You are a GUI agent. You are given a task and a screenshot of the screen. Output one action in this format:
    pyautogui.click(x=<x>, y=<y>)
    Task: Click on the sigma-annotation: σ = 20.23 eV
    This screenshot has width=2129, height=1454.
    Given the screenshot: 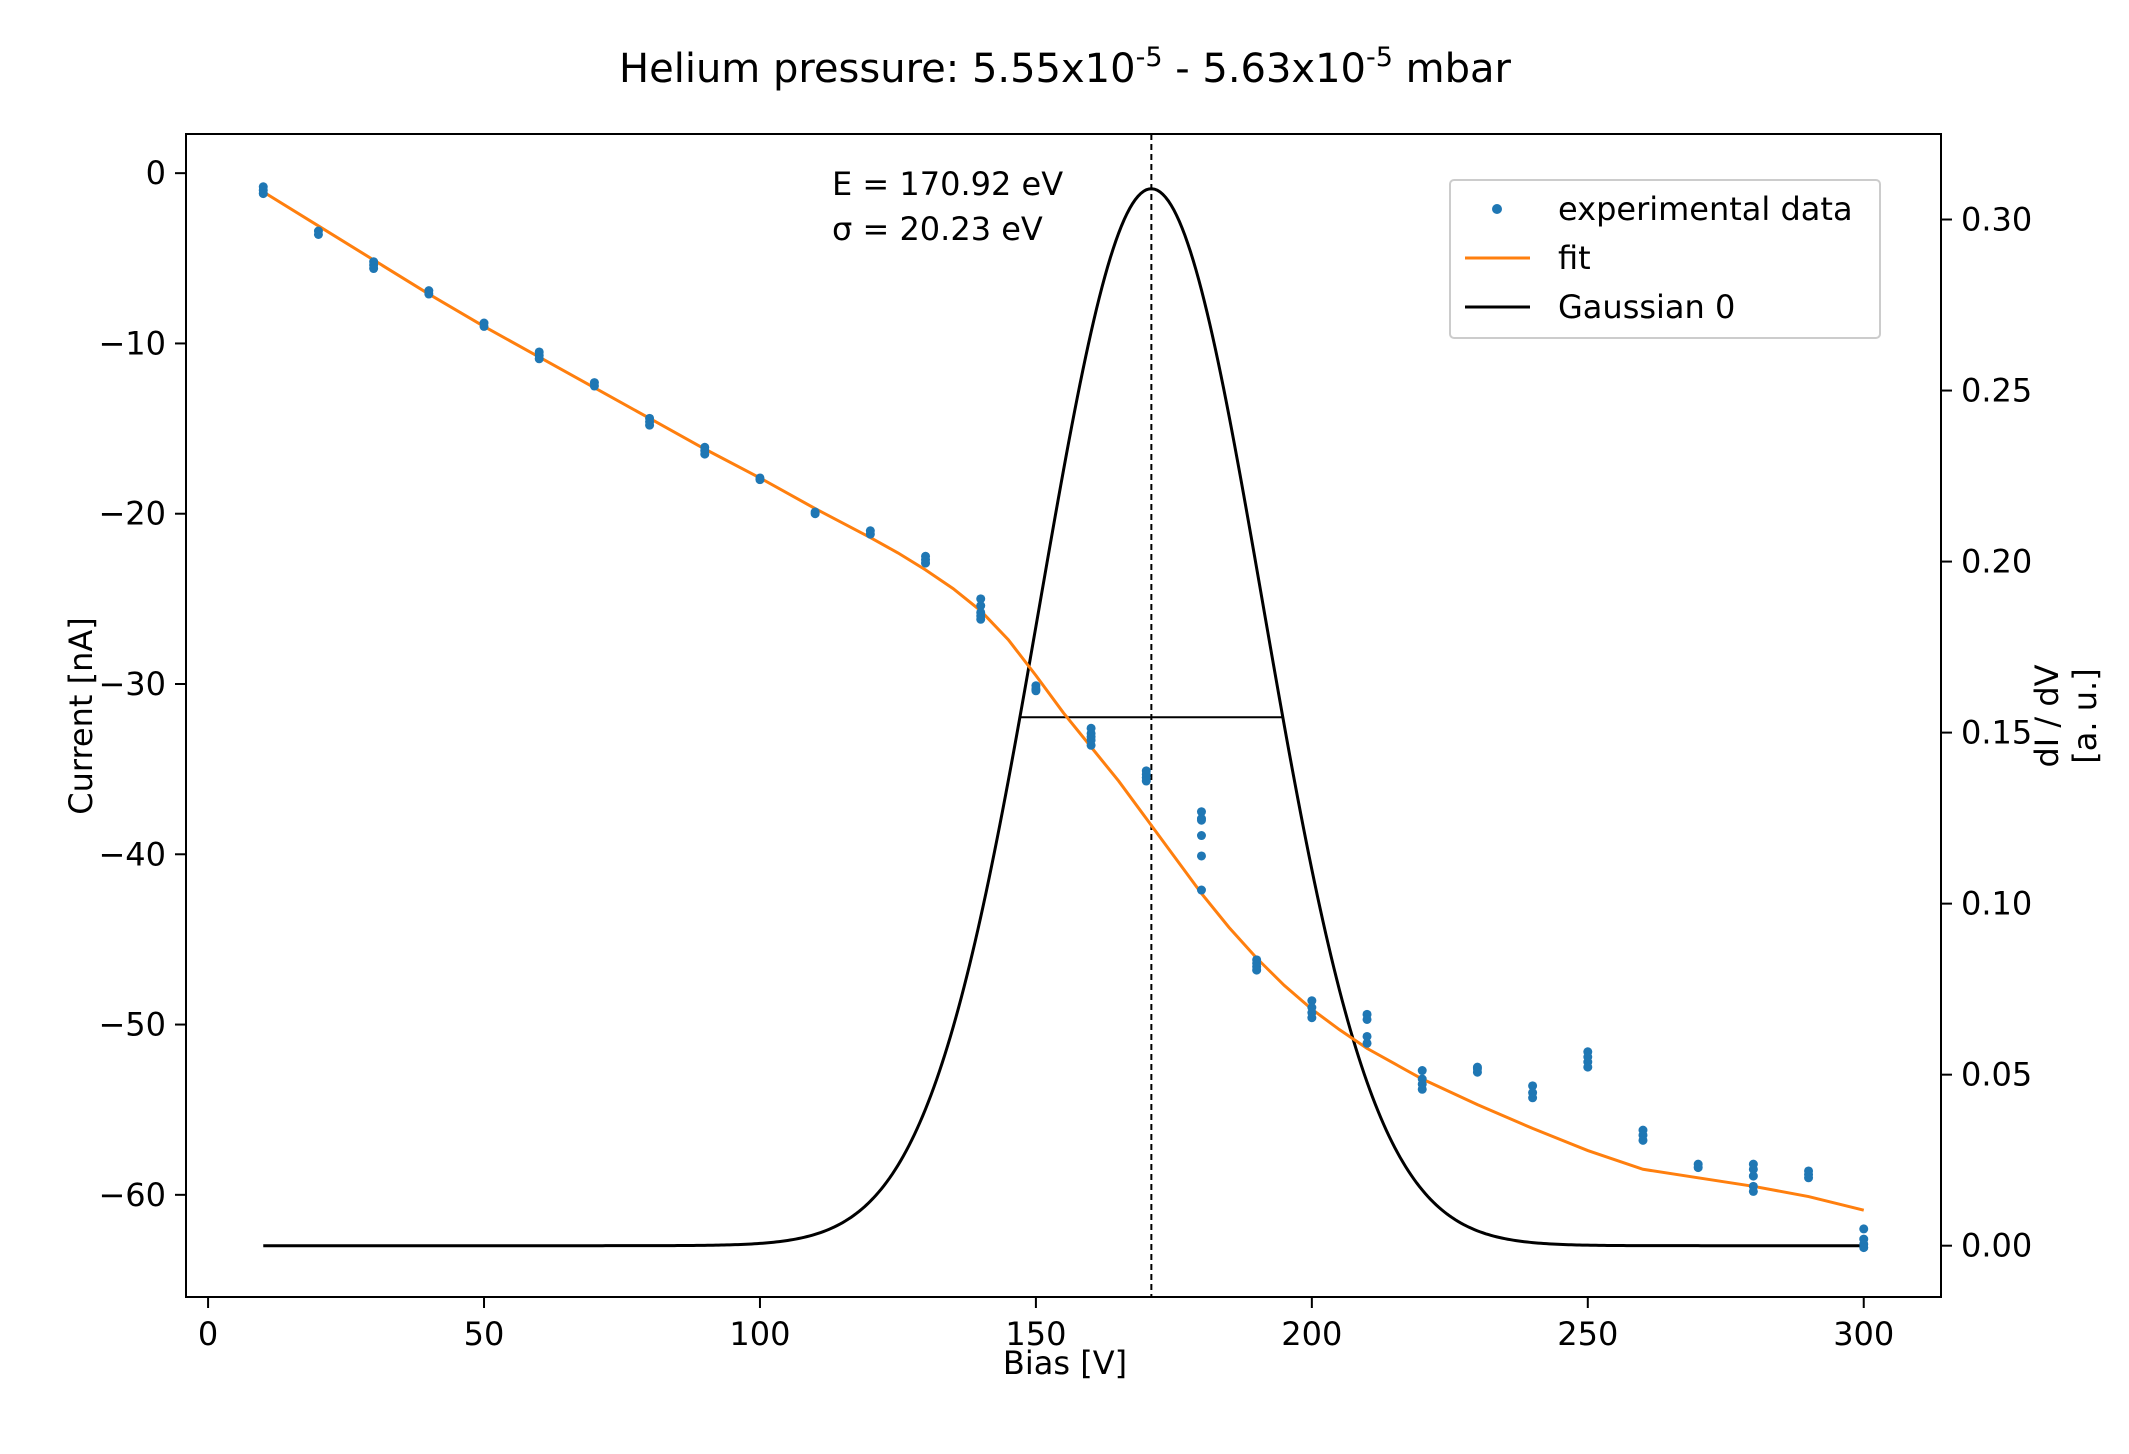 What is the action you would take?
    pyautogui.click(x=937, y=229)
    